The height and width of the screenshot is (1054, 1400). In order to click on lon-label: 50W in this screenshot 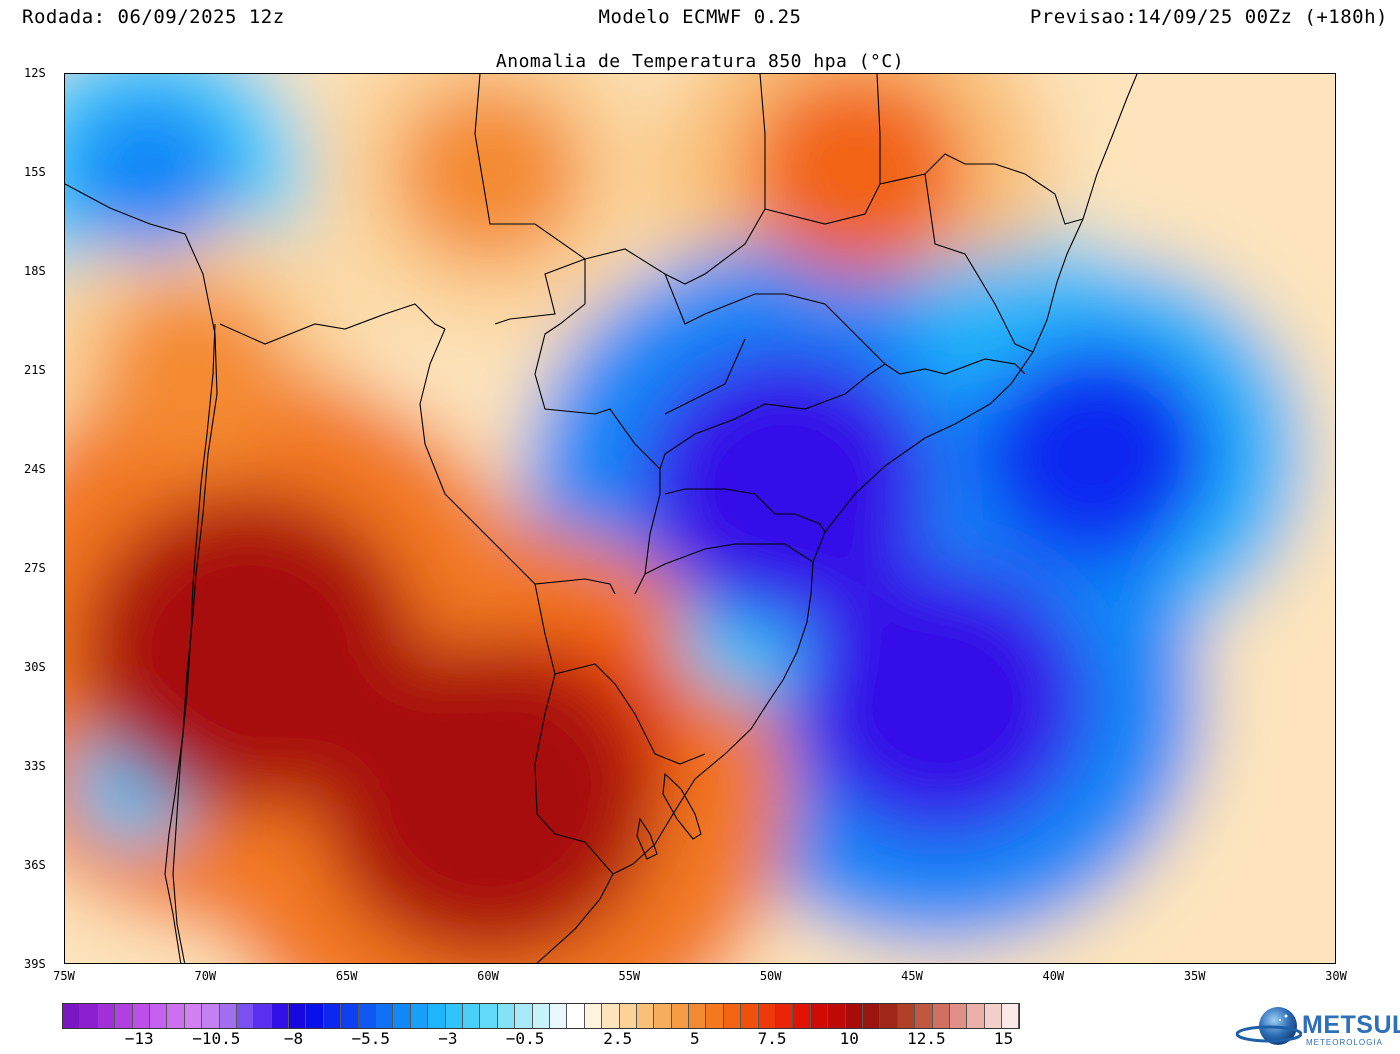, I will do `click(770, 976)`.